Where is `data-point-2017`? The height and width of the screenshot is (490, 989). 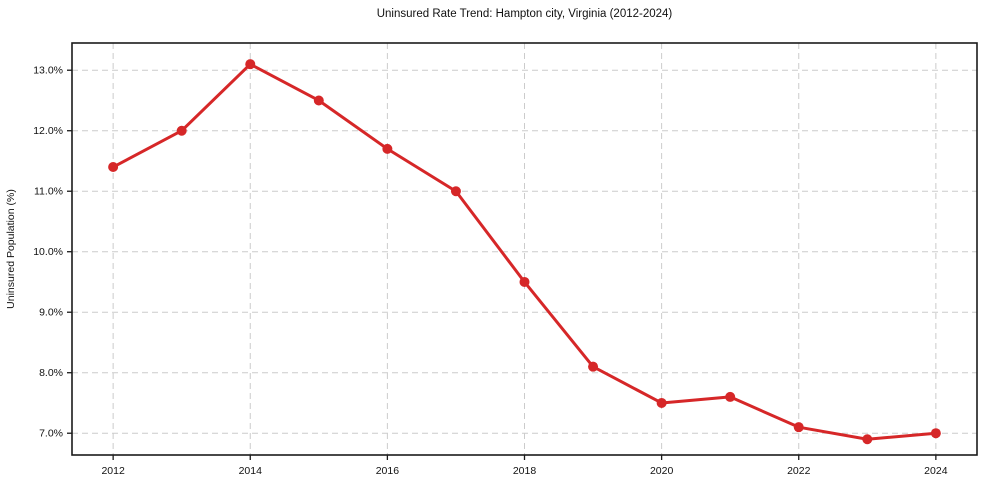 data-point-2017 is located at coordinates (455, 191).